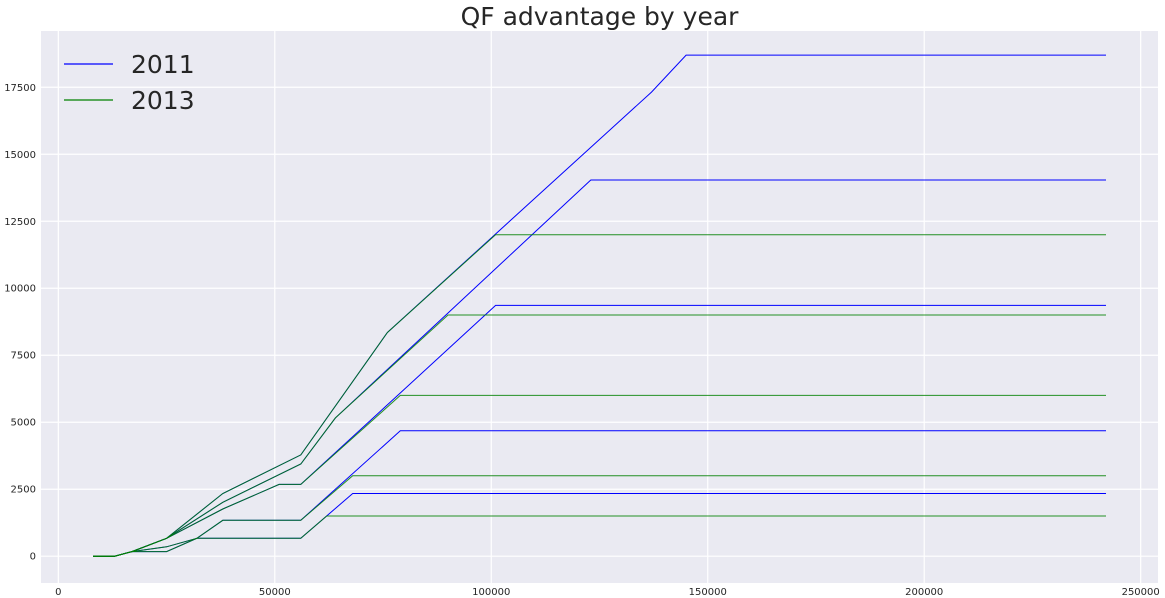 This screenshot has height=598, width=1165. What do you see at coordinates (20, 155) in the screenshot?
I see `y-tick-label: 15000` at bounding box center [20, 155].